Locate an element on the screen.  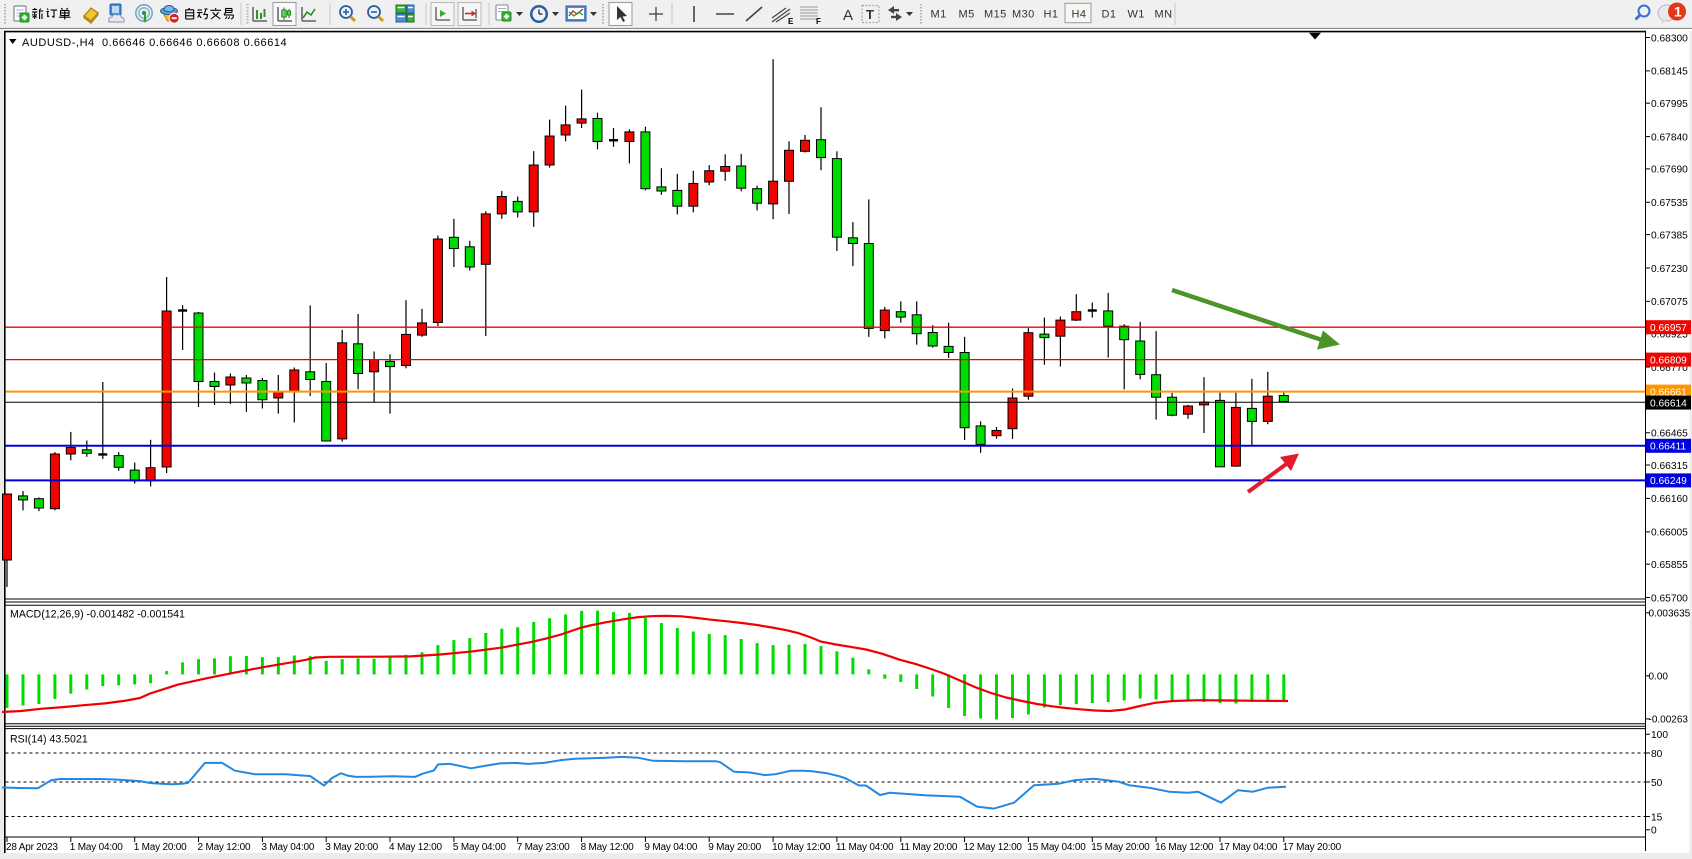
svg-text: 0 is located at coordinates (1654, 831).